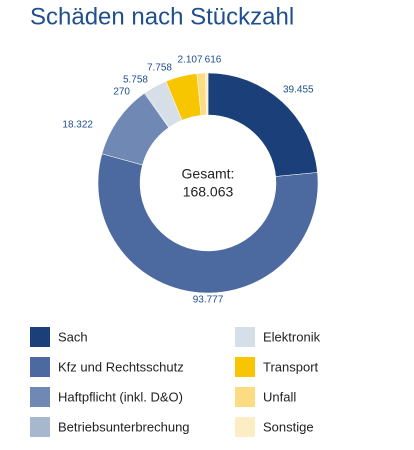 This screenshot has height=450, width=414. I want to click on legend-label: Haftpflicht (inkl. D&O), so click(120, 396).